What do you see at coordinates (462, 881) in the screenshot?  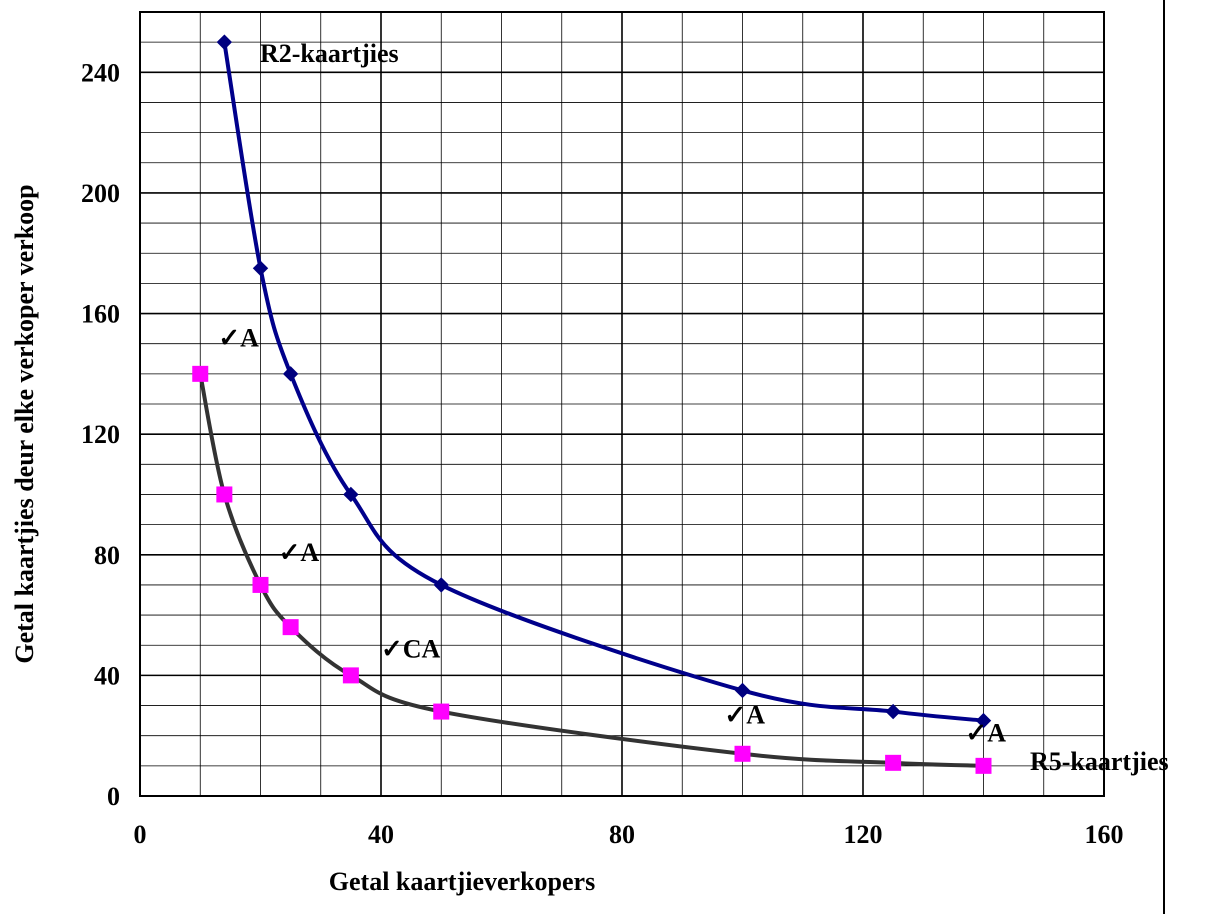 I see `x-axis-label: Getal kaartjieverkopers` at bounding box center [462, 881].